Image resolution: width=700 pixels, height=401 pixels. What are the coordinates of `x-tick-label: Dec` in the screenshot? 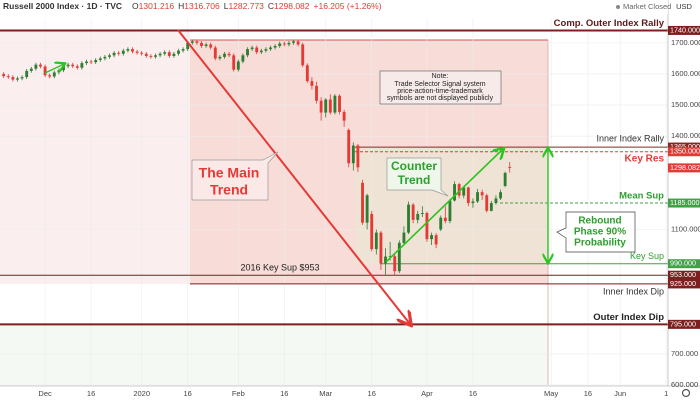 It's located at (45, 393).